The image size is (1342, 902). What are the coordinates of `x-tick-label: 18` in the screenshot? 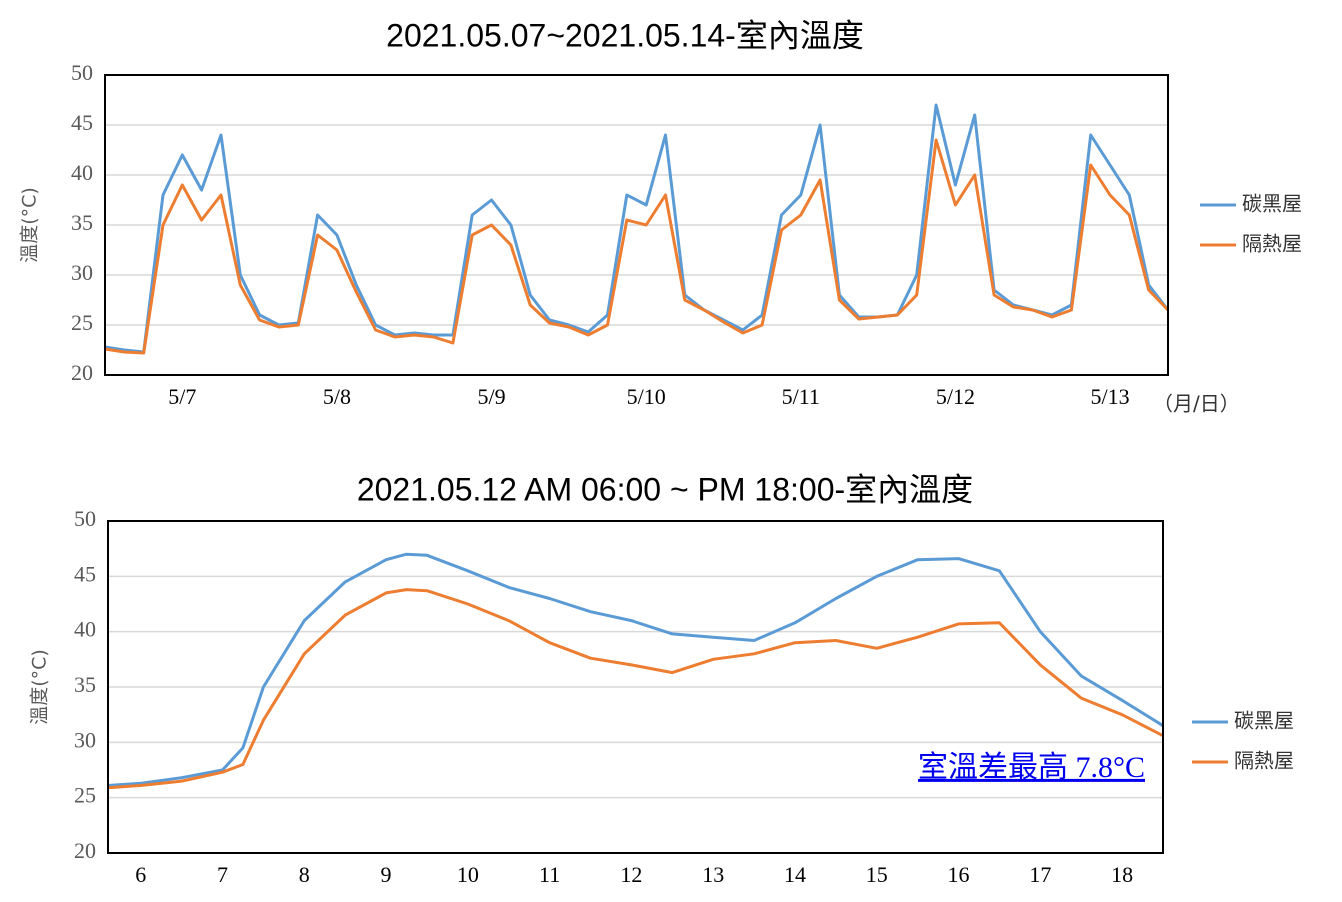 It's located at (1122, 874).